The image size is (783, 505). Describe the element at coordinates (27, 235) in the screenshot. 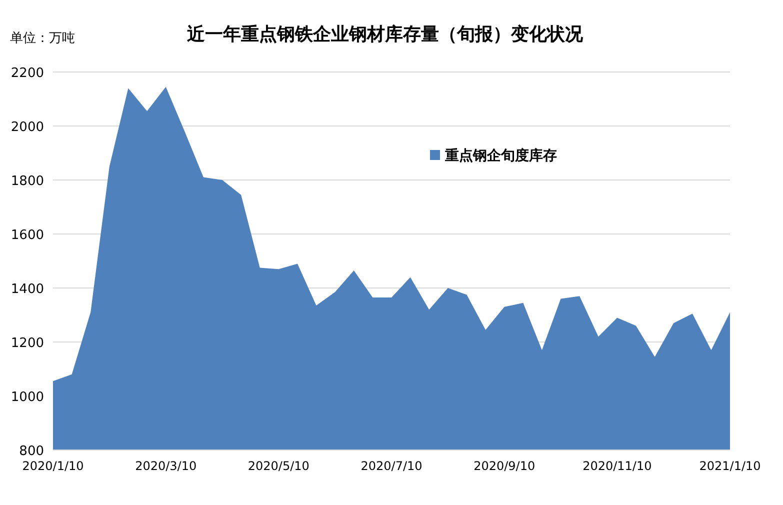

I see `y-tick-label: 1600` at that location.